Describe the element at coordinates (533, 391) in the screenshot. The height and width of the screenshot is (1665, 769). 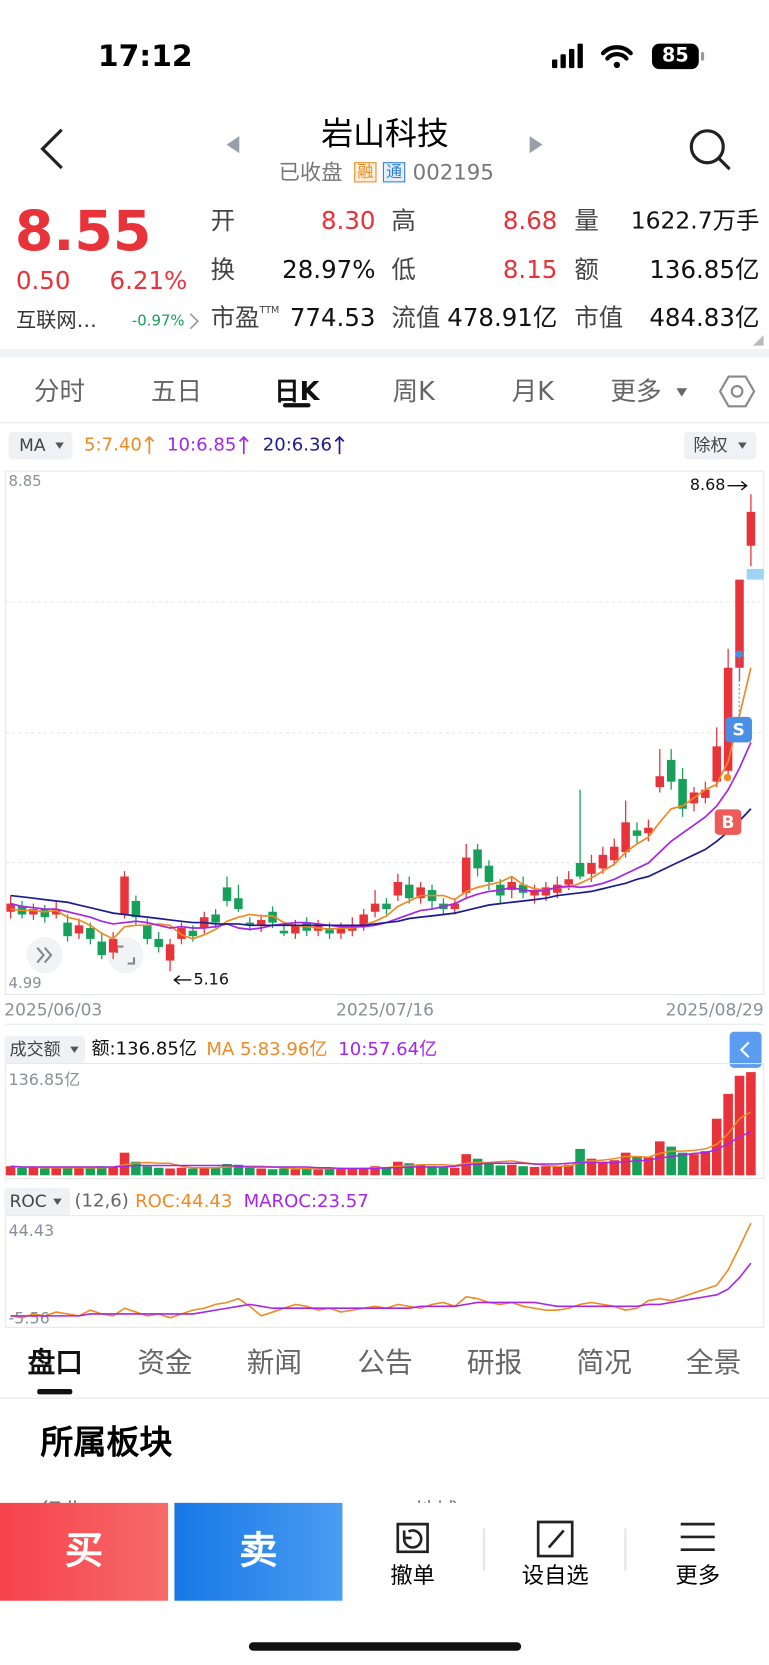
I see `period-tab: 月K` at that location.